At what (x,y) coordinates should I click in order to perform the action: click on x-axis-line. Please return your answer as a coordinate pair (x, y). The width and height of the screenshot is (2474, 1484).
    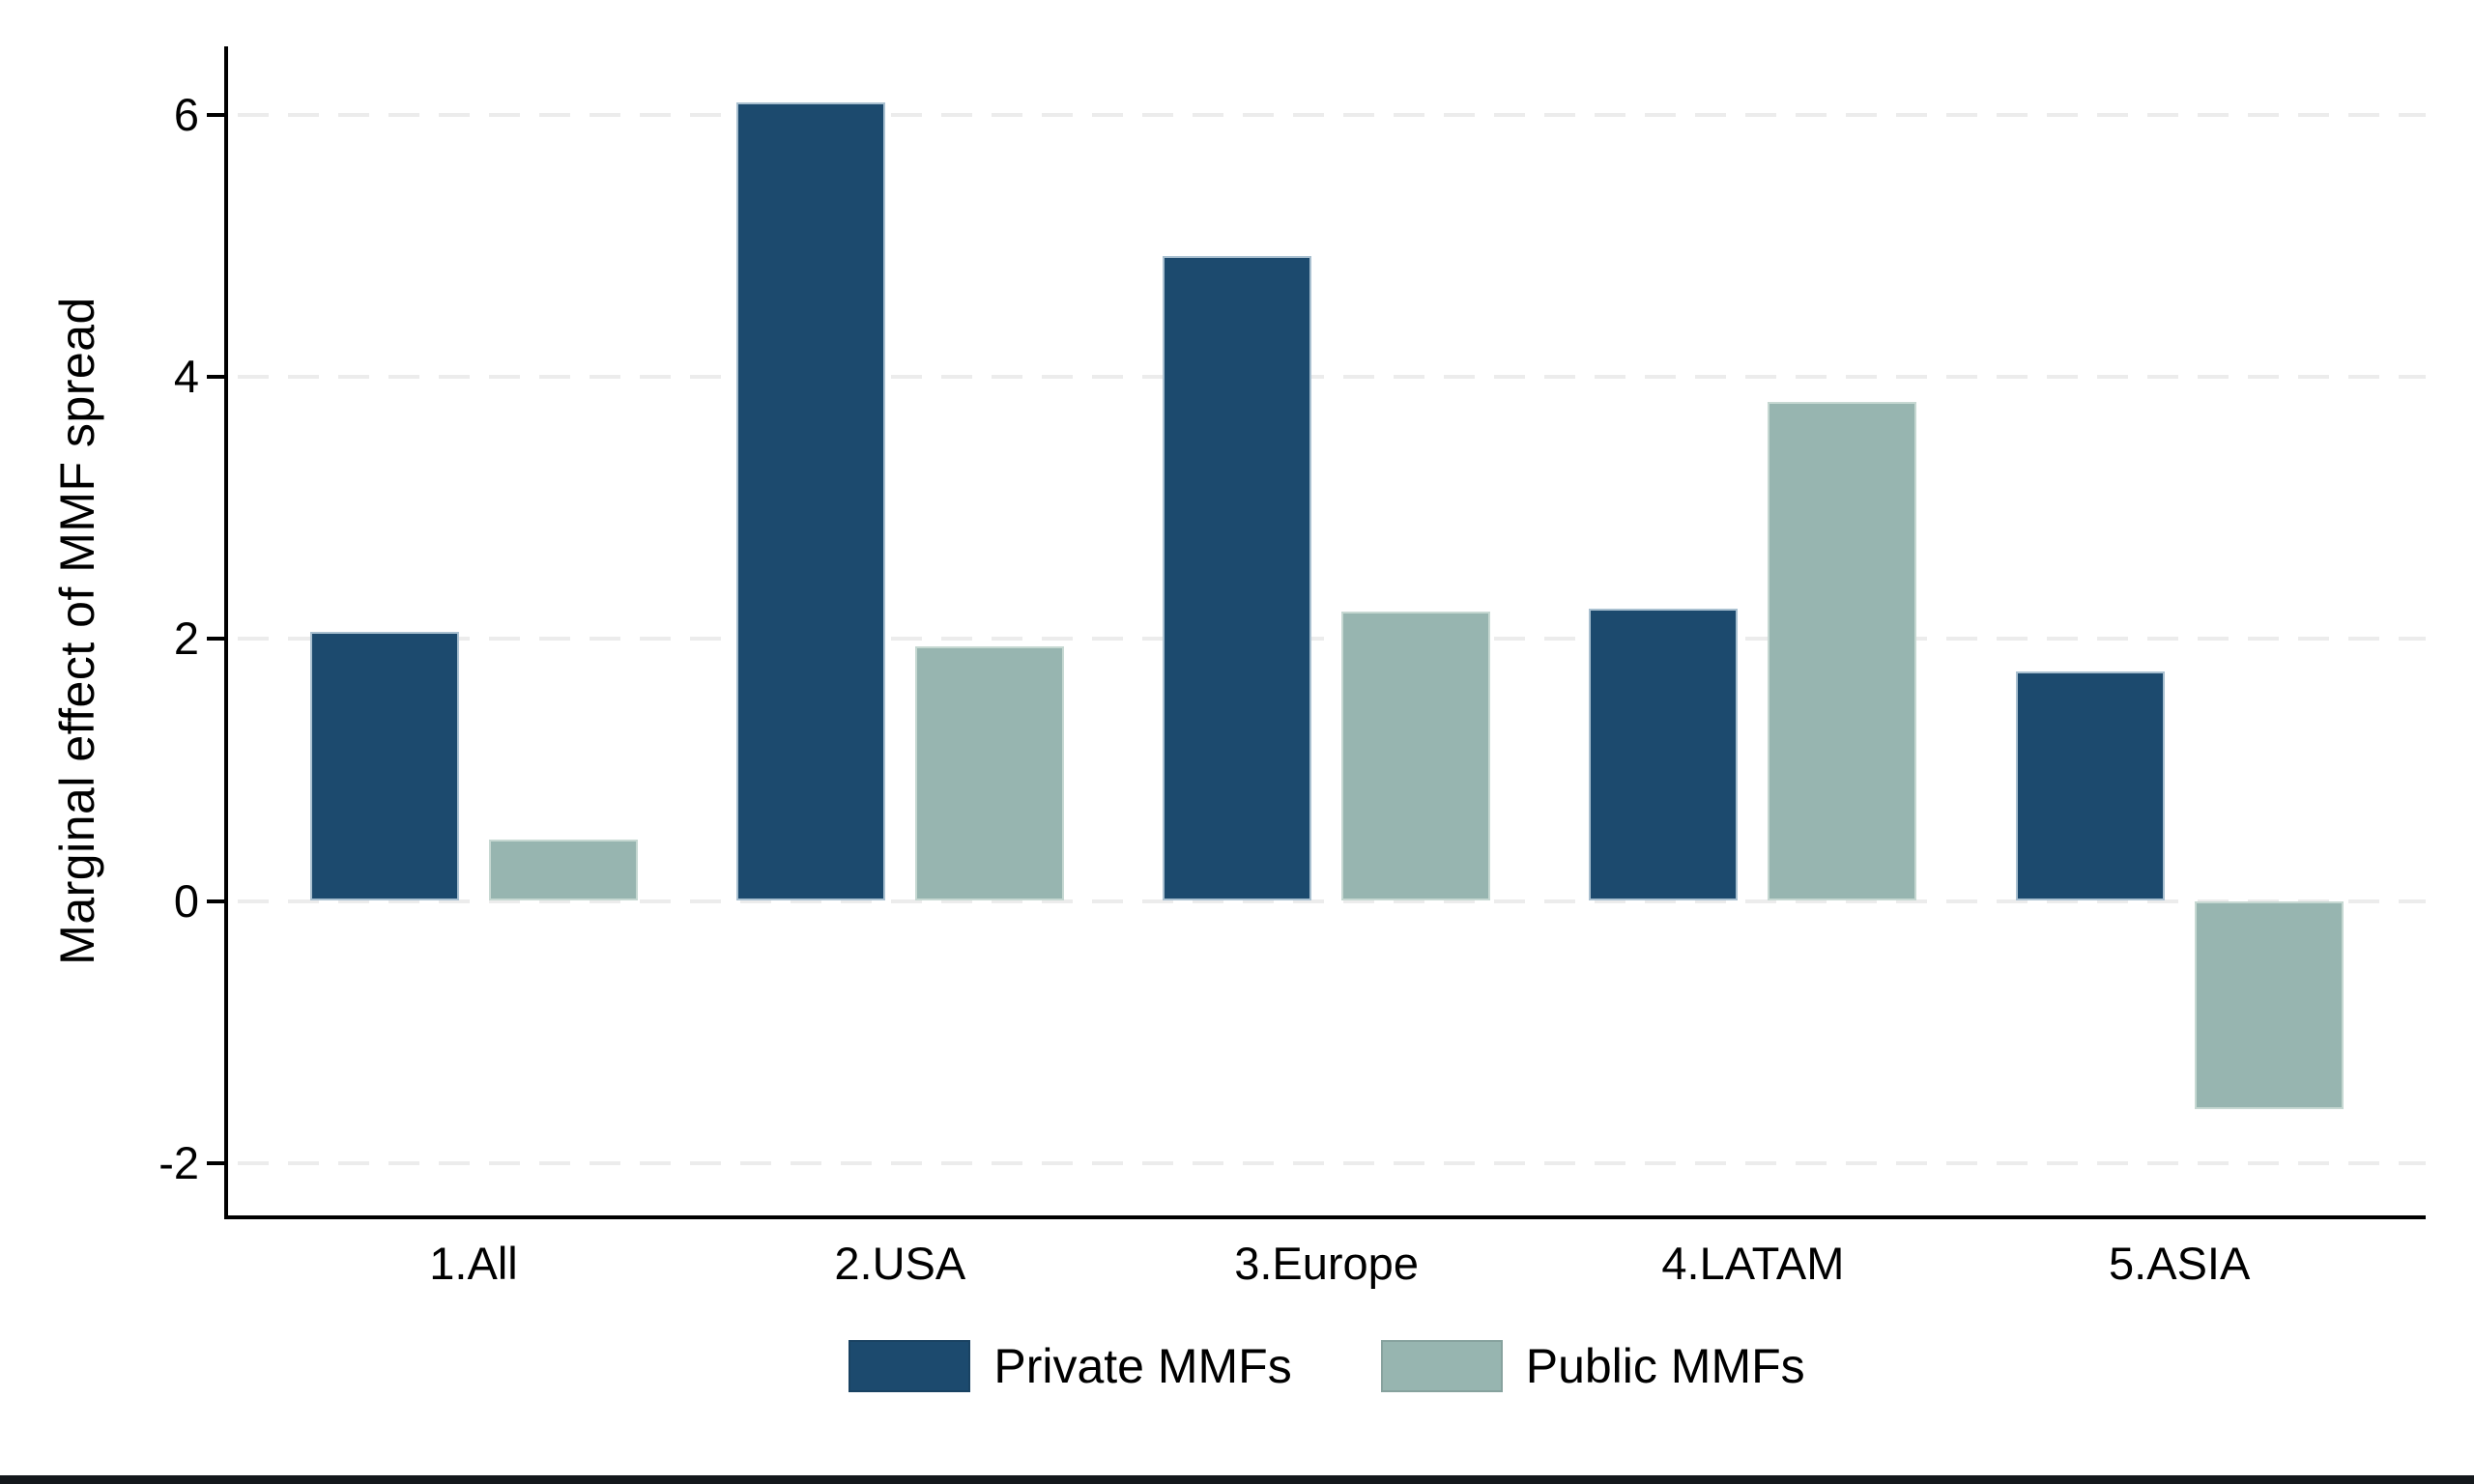
    Looking at the image, I should click on (1325, 1217).